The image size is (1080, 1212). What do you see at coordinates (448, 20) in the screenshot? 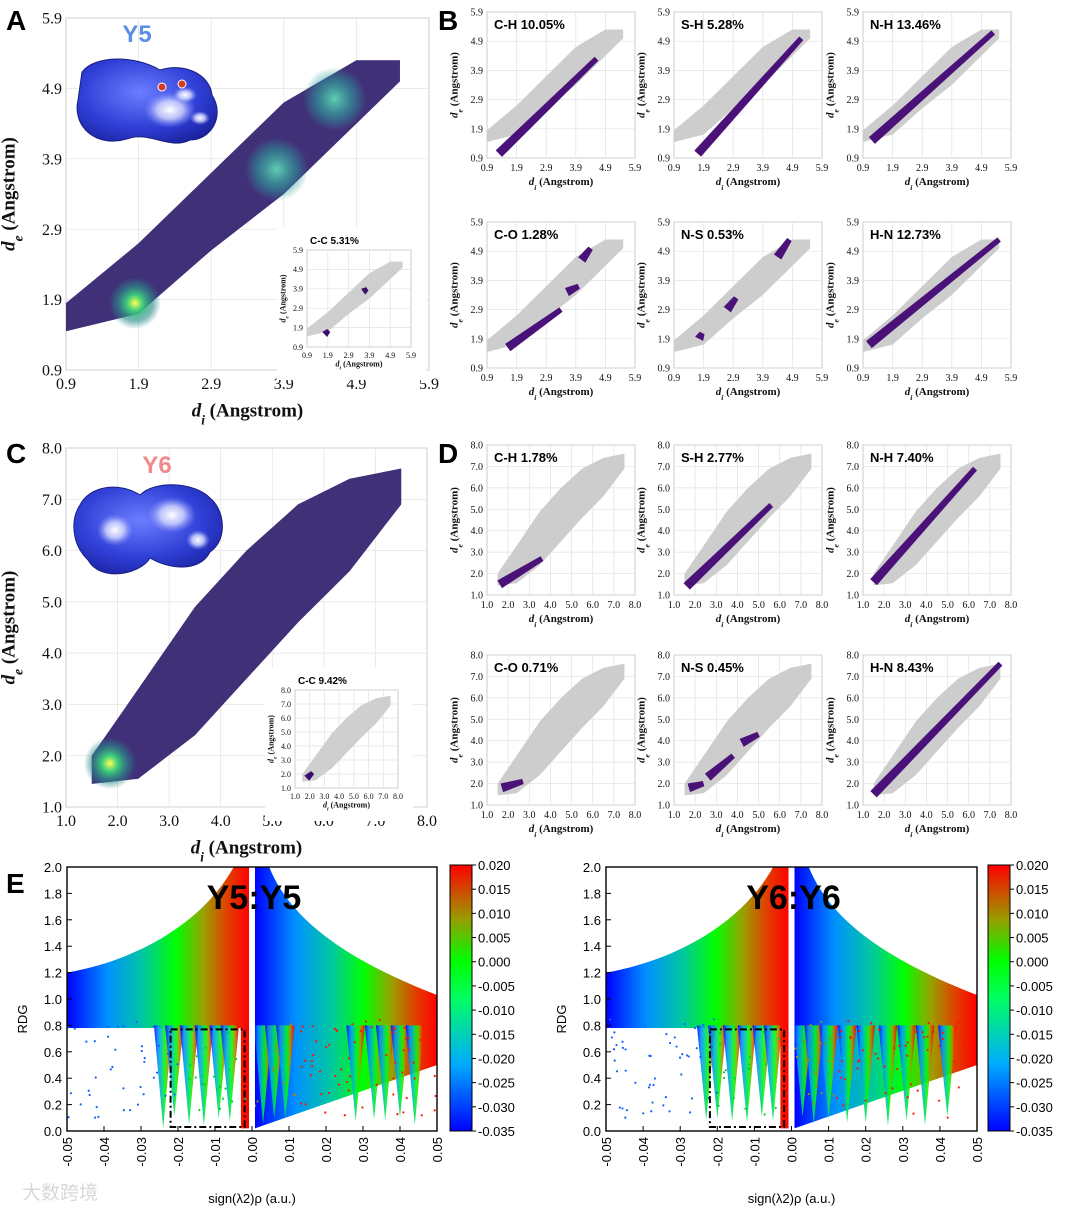
I see `panel-letter-B: B` at bounding box center [448, 20].